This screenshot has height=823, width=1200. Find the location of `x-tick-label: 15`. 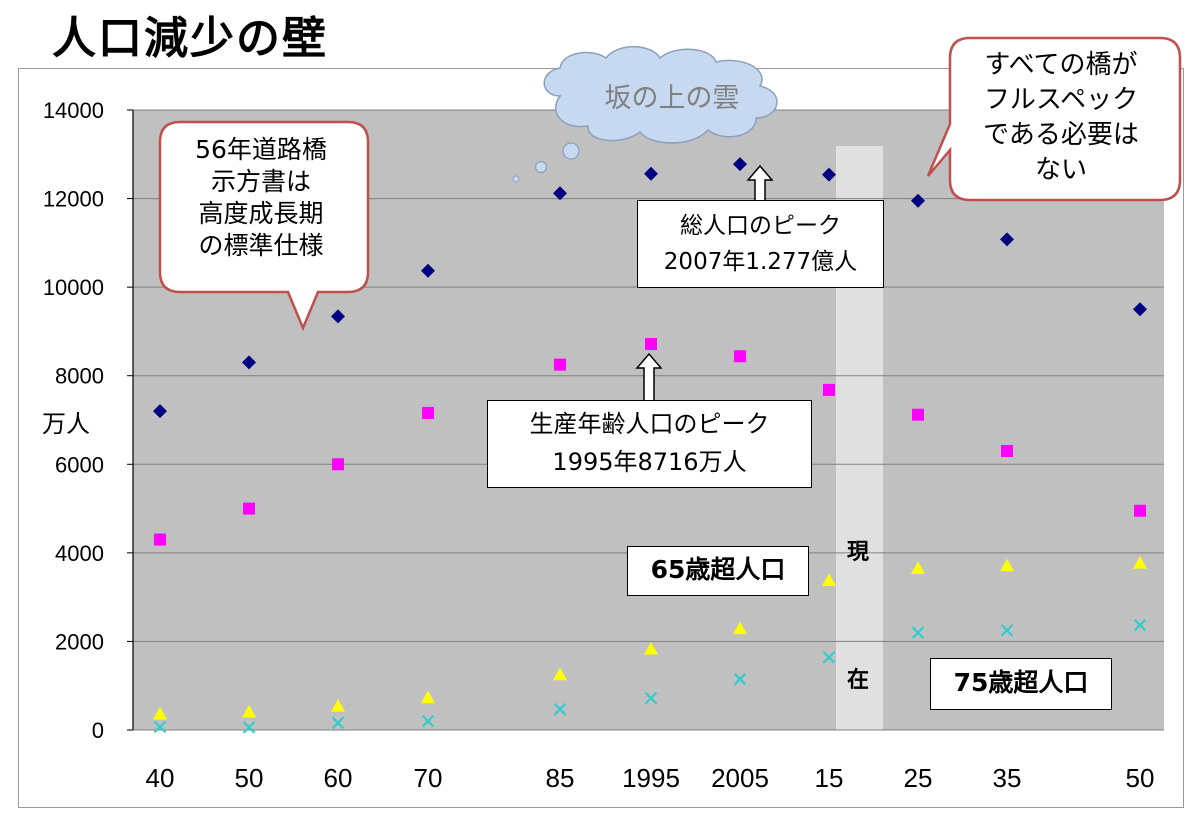

x-tick-label: 15 is located at coordinates (829, 778).